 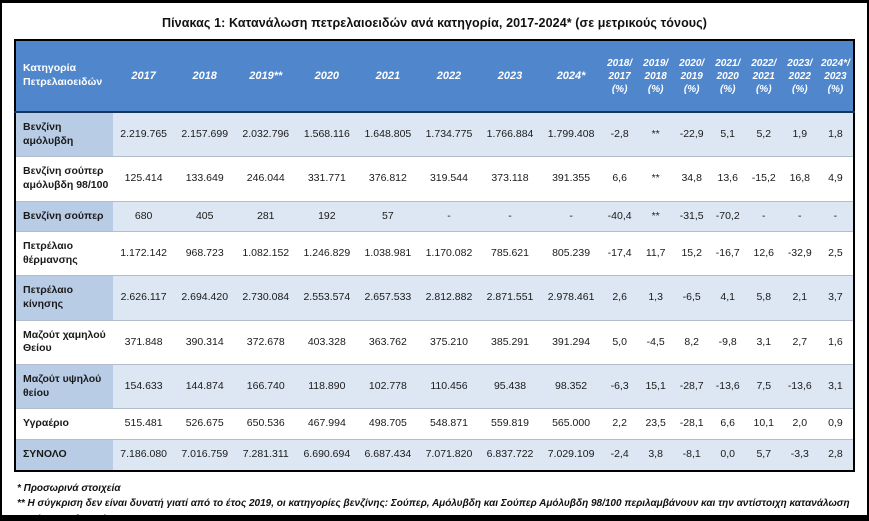 I want to click on value-cell: 7.016.759, so click(x=205, y=455).